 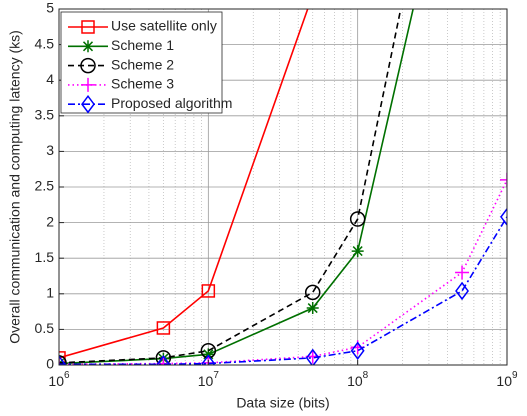 I want to click on y-tick-label: 0, so click(x=50, y=364).